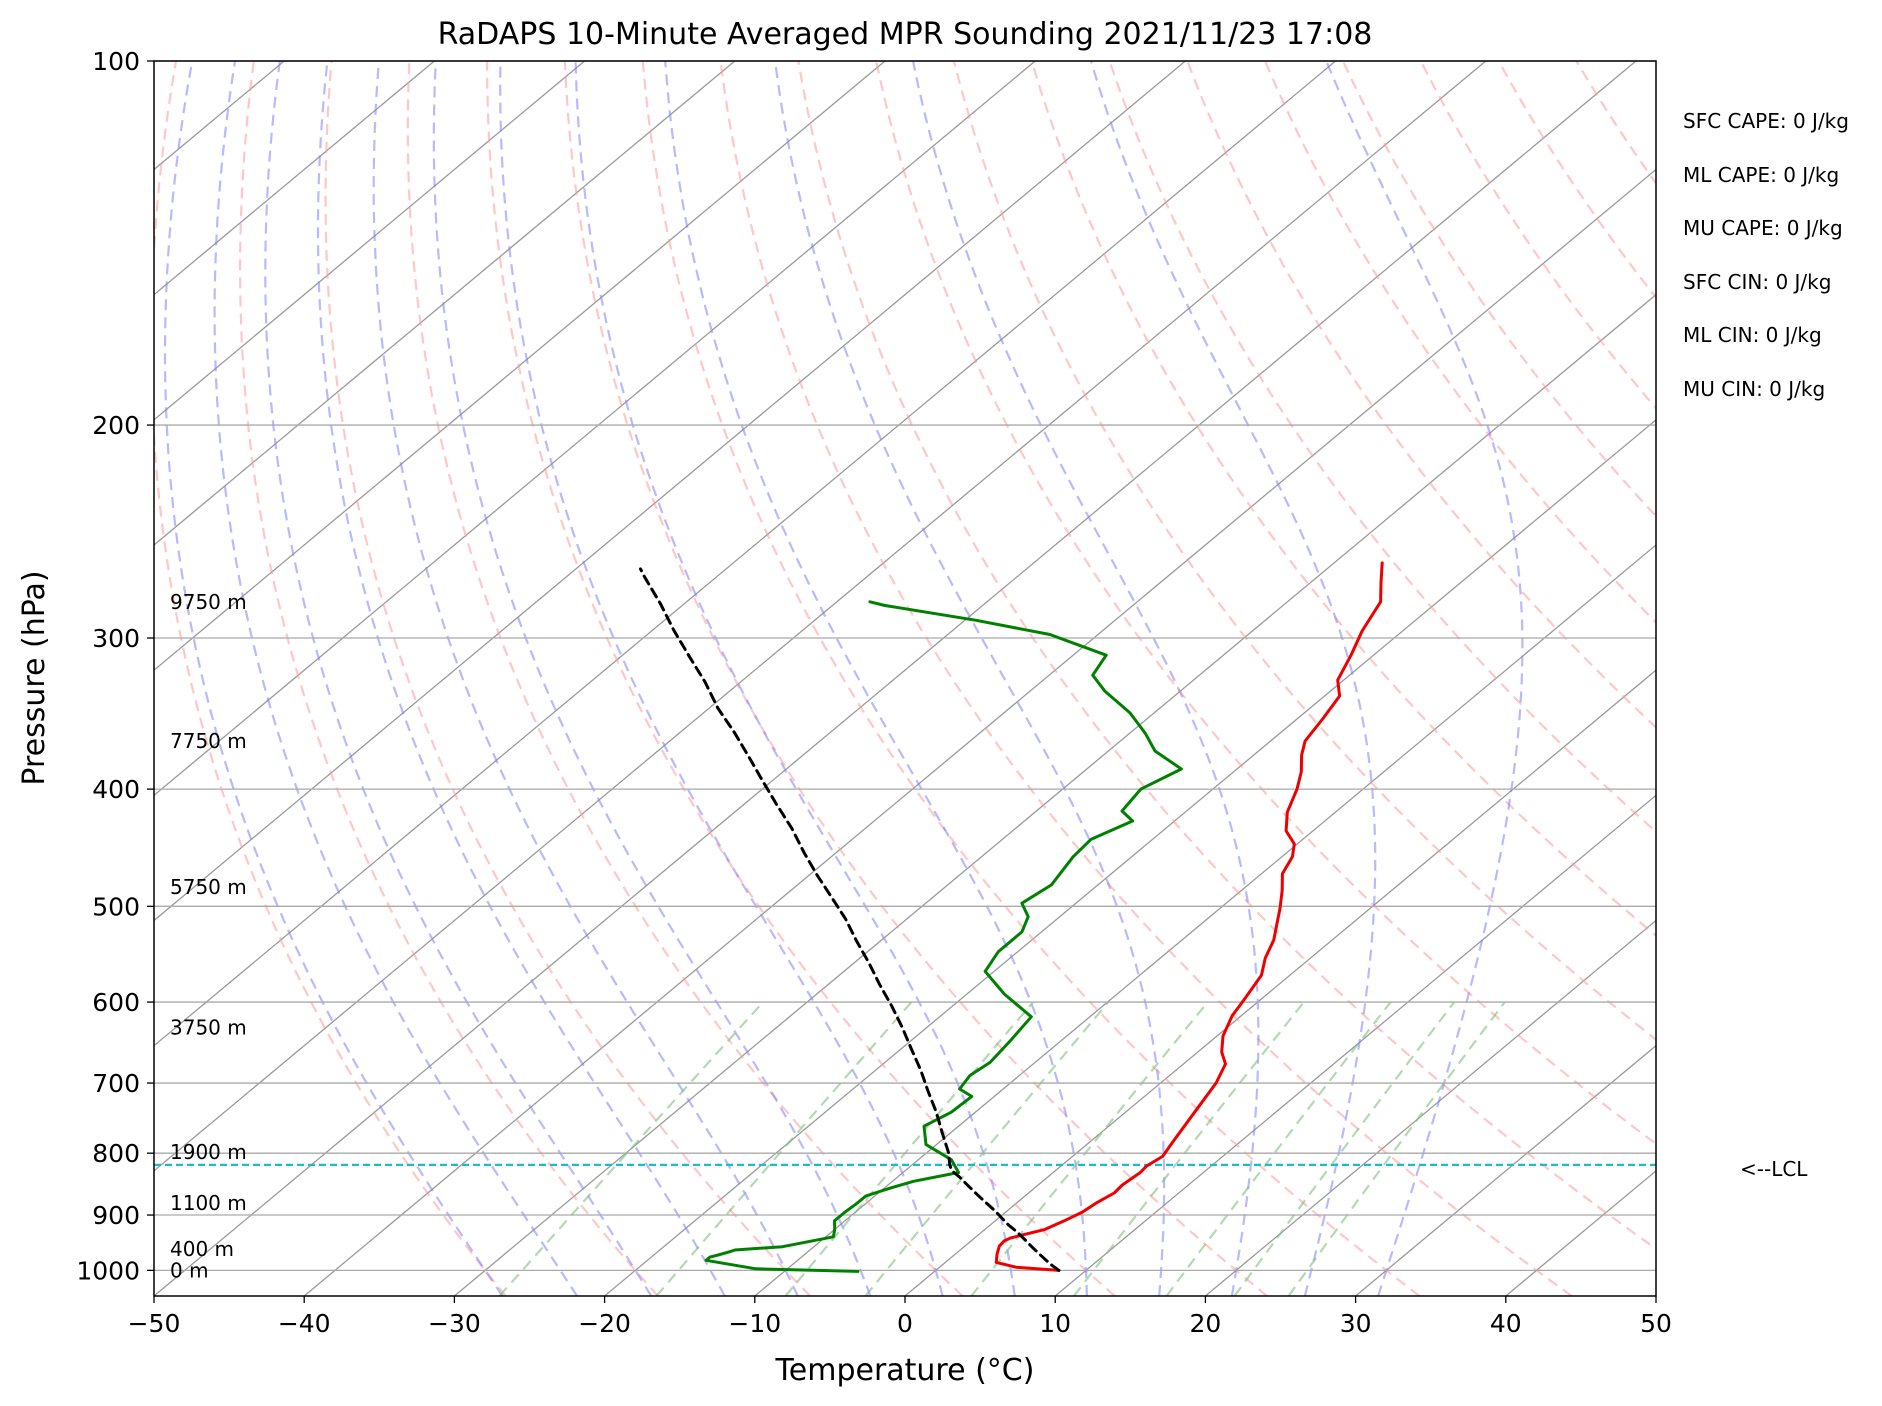 This screenshot has height=1406, width=1882. What do you see at coordinates (454, 1323) in the screenshot?
I see `x-tick-label: −30` at bounding box center [454, 1323].